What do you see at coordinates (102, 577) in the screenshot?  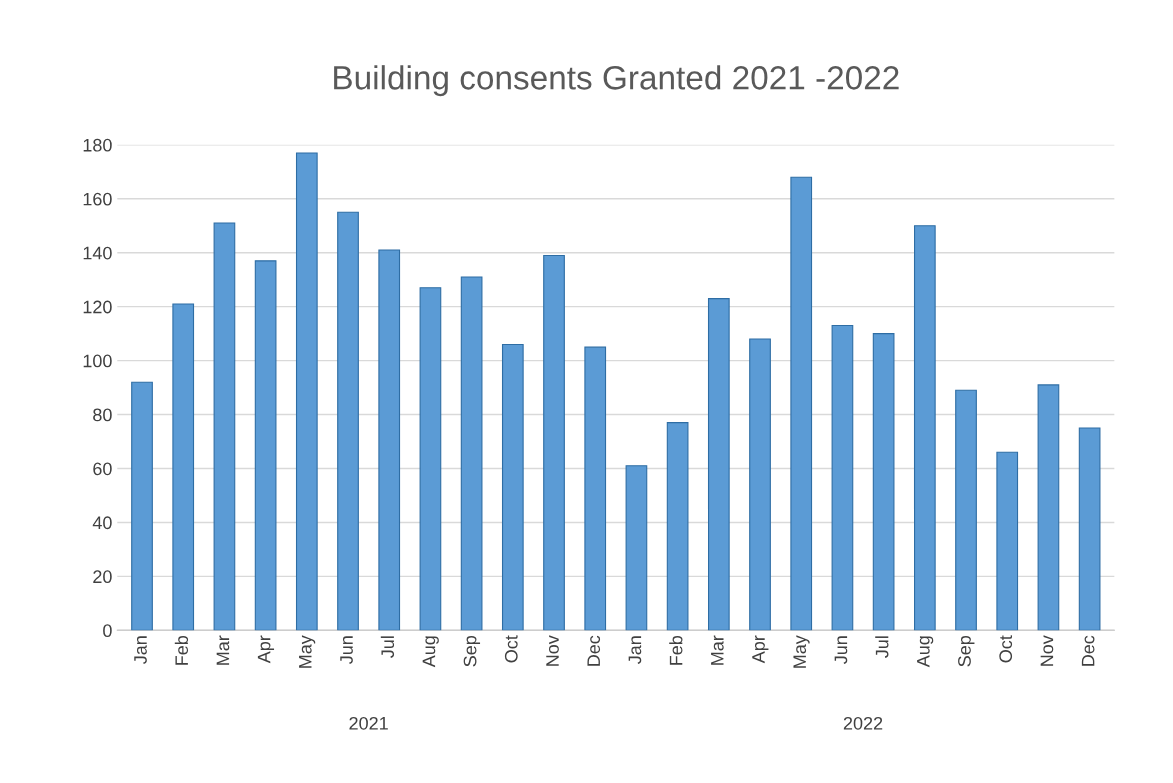 I see `y-tick-label: 20` at bounding box center [102, 577].